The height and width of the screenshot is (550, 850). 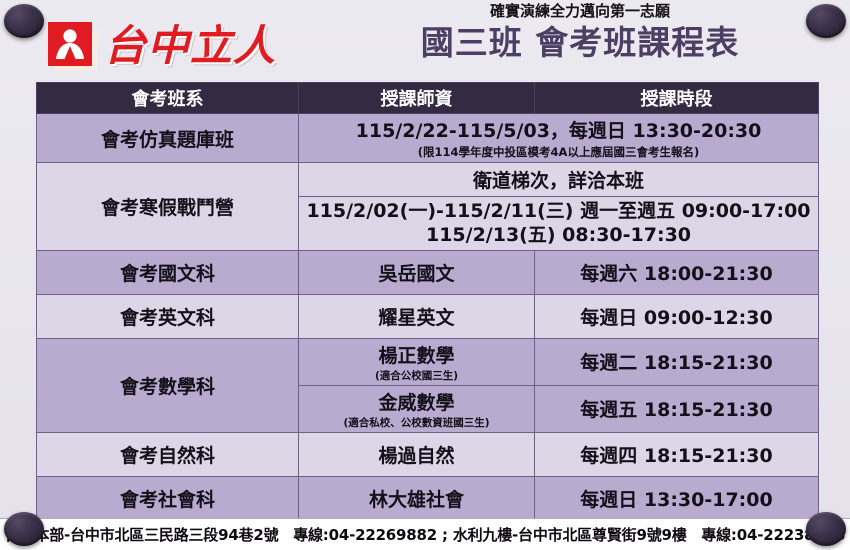 I want to click on row-class-name: 會考英文科, so click(x=167, y=316).